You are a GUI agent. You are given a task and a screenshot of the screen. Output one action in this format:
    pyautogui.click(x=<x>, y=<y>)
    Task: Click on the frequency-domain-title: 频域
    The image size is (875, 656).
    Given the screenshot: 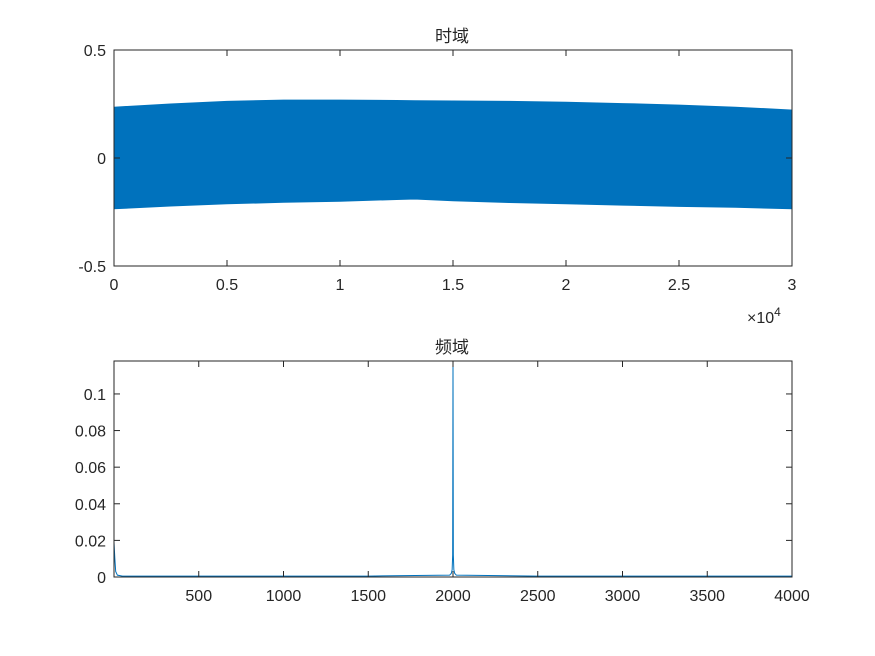 What is the action you would take?
    pyautogui.click(x=452, y=347)
    